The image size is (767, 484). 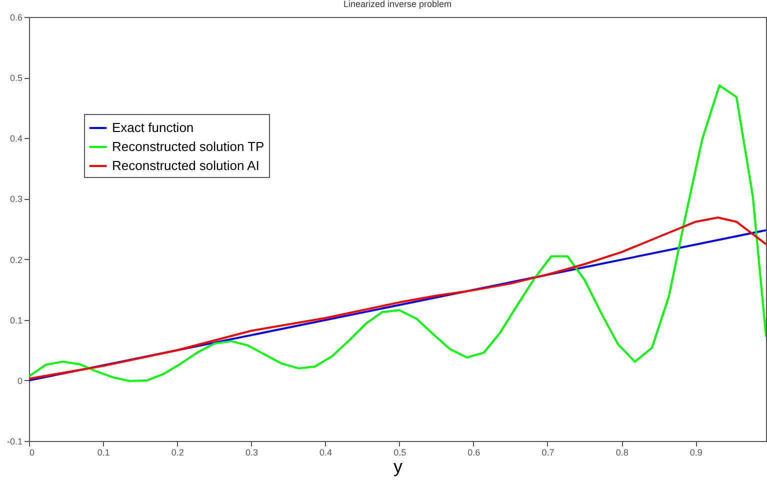 What do you see at coordinates (696, 453) in the screenshot?
I see `x-tick-label: 0.9` at bounding box center [696, 453].